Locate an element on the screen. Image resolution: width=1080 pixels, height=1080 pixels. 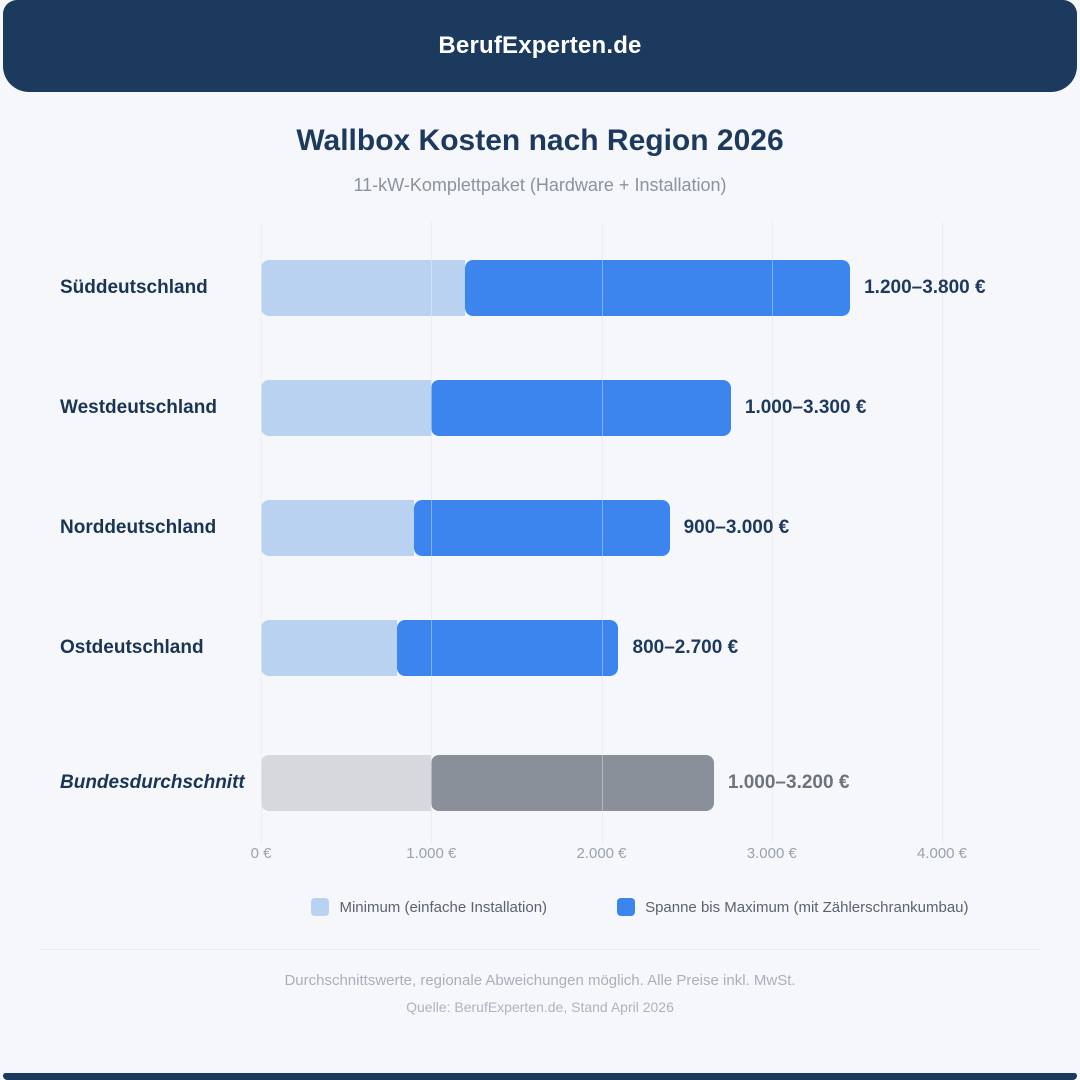
value-label: 1.000–3.200 € is located at coordinates (788, 782).